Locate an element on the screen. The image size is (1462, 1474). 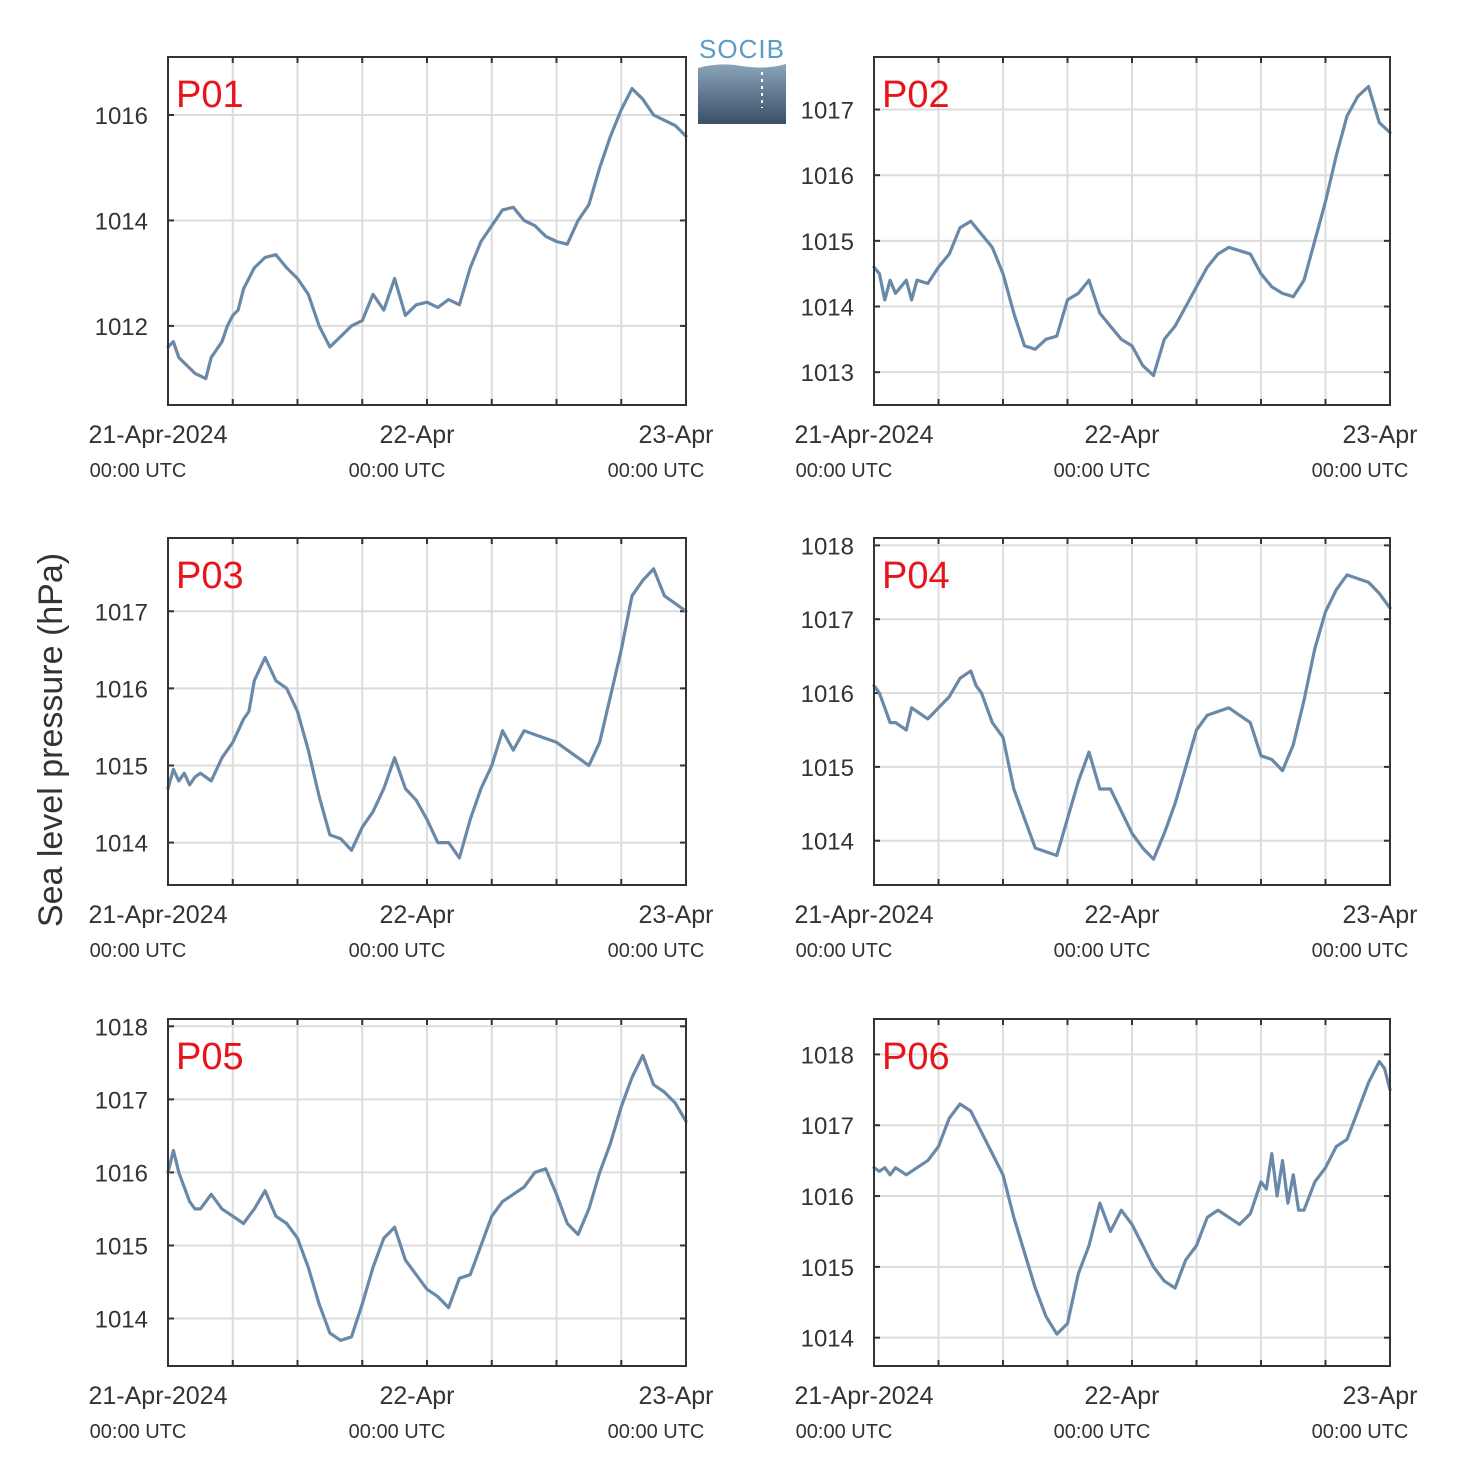
y-tick-label: 1012 is located at coordinates (121, 327).